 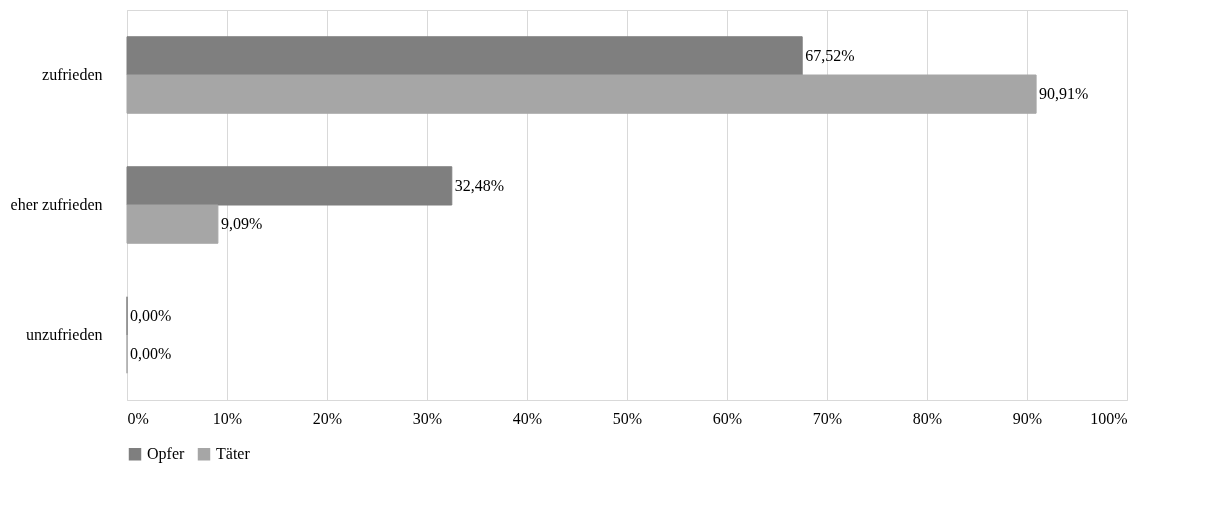 I want to click on legend-label: Opfer, so click(x=166, y=454).